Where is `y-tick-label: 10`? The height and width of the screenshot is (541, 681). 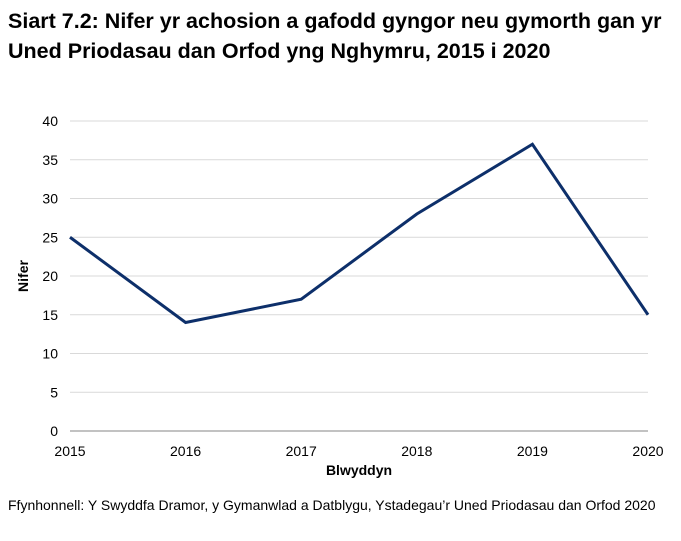
y-tick-label: 10 is located at coordinates (50, 354).